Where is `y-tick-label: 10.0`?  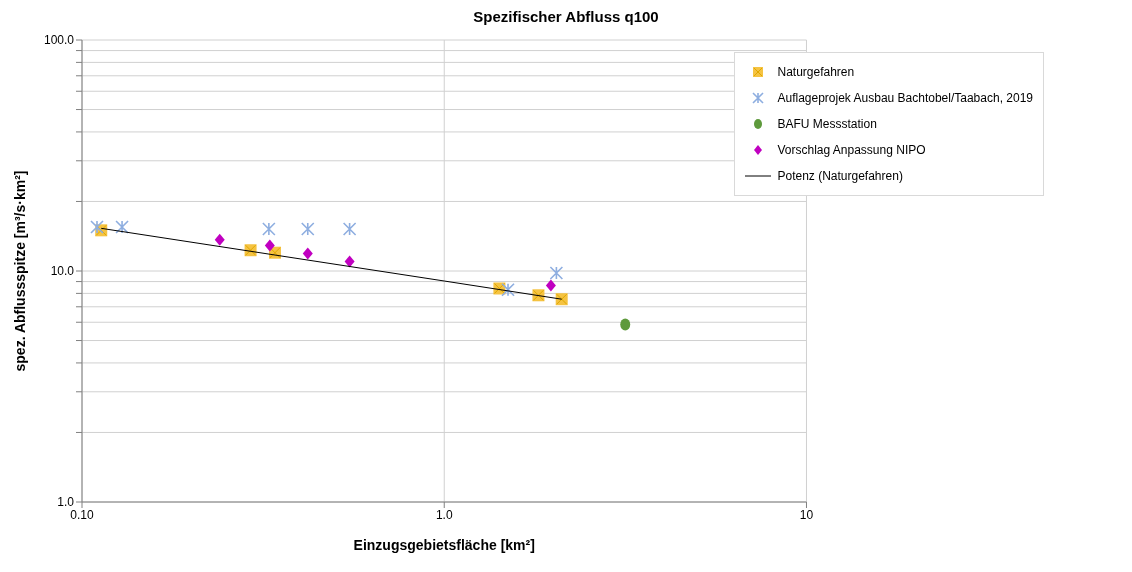
y-tick-label: 10.0 is located at coordinates (62, 271).